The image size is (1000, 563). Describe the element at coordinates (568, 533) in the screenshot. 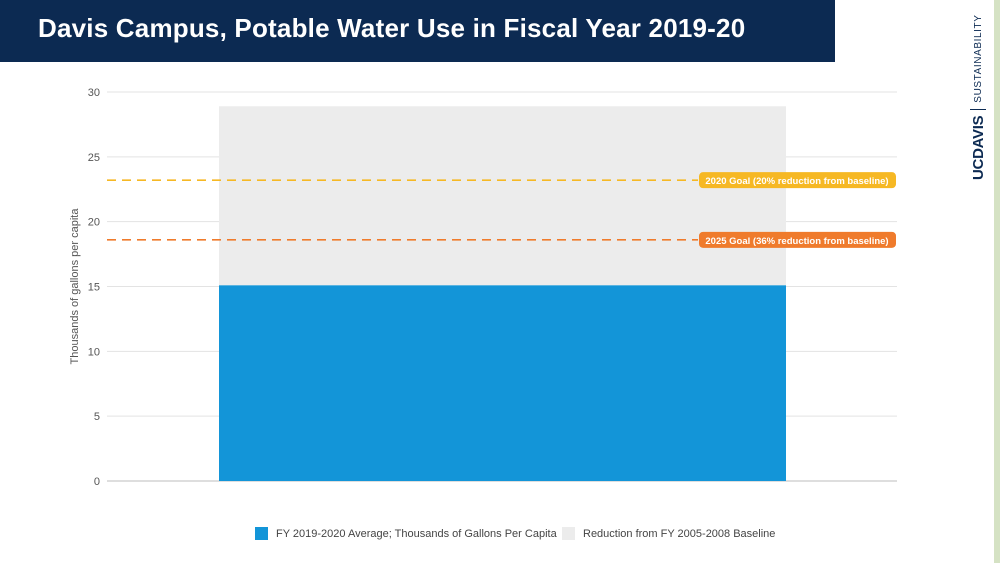

I see `legend-swatch-baseline-reduction` at that location.